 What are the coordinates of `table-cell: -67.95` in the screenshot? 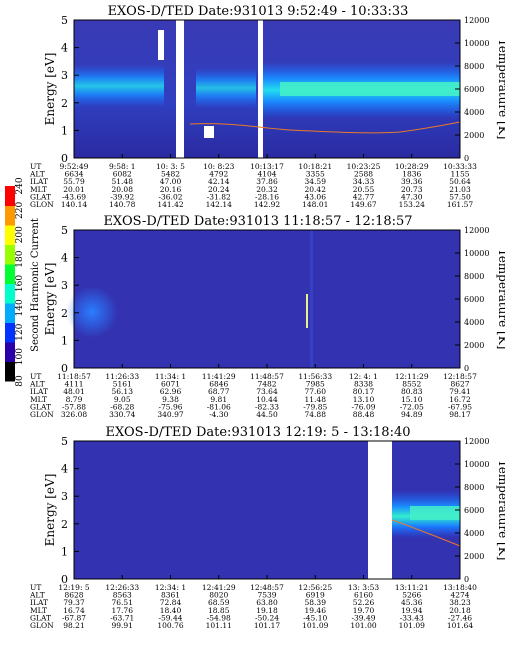 It's located at (460, 406).